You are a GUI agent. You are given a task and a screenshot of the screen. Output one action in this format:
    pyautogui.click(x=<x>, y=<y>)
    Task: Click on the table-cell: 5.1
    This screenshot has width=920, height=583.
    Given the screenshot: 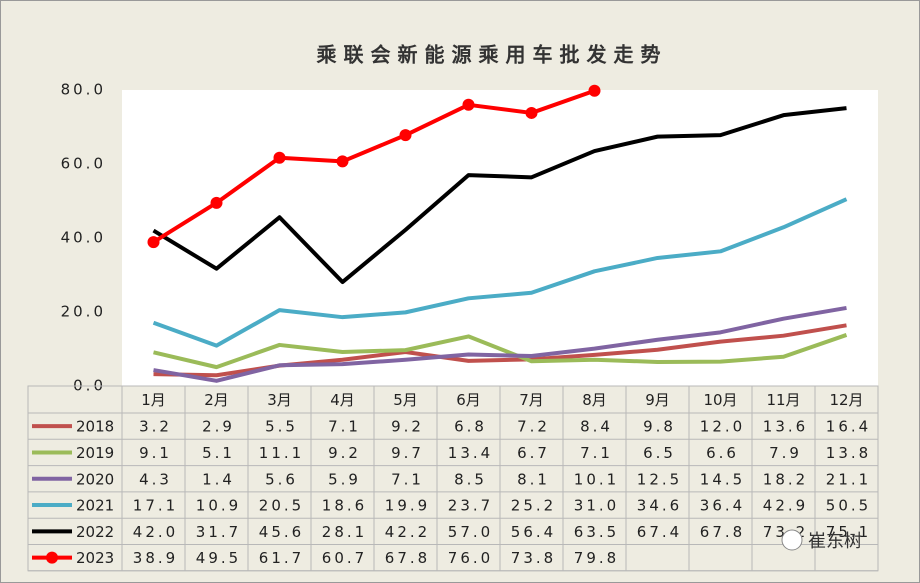 What is the action you would take?
    pyautogui.click(x=218, y=453)
    